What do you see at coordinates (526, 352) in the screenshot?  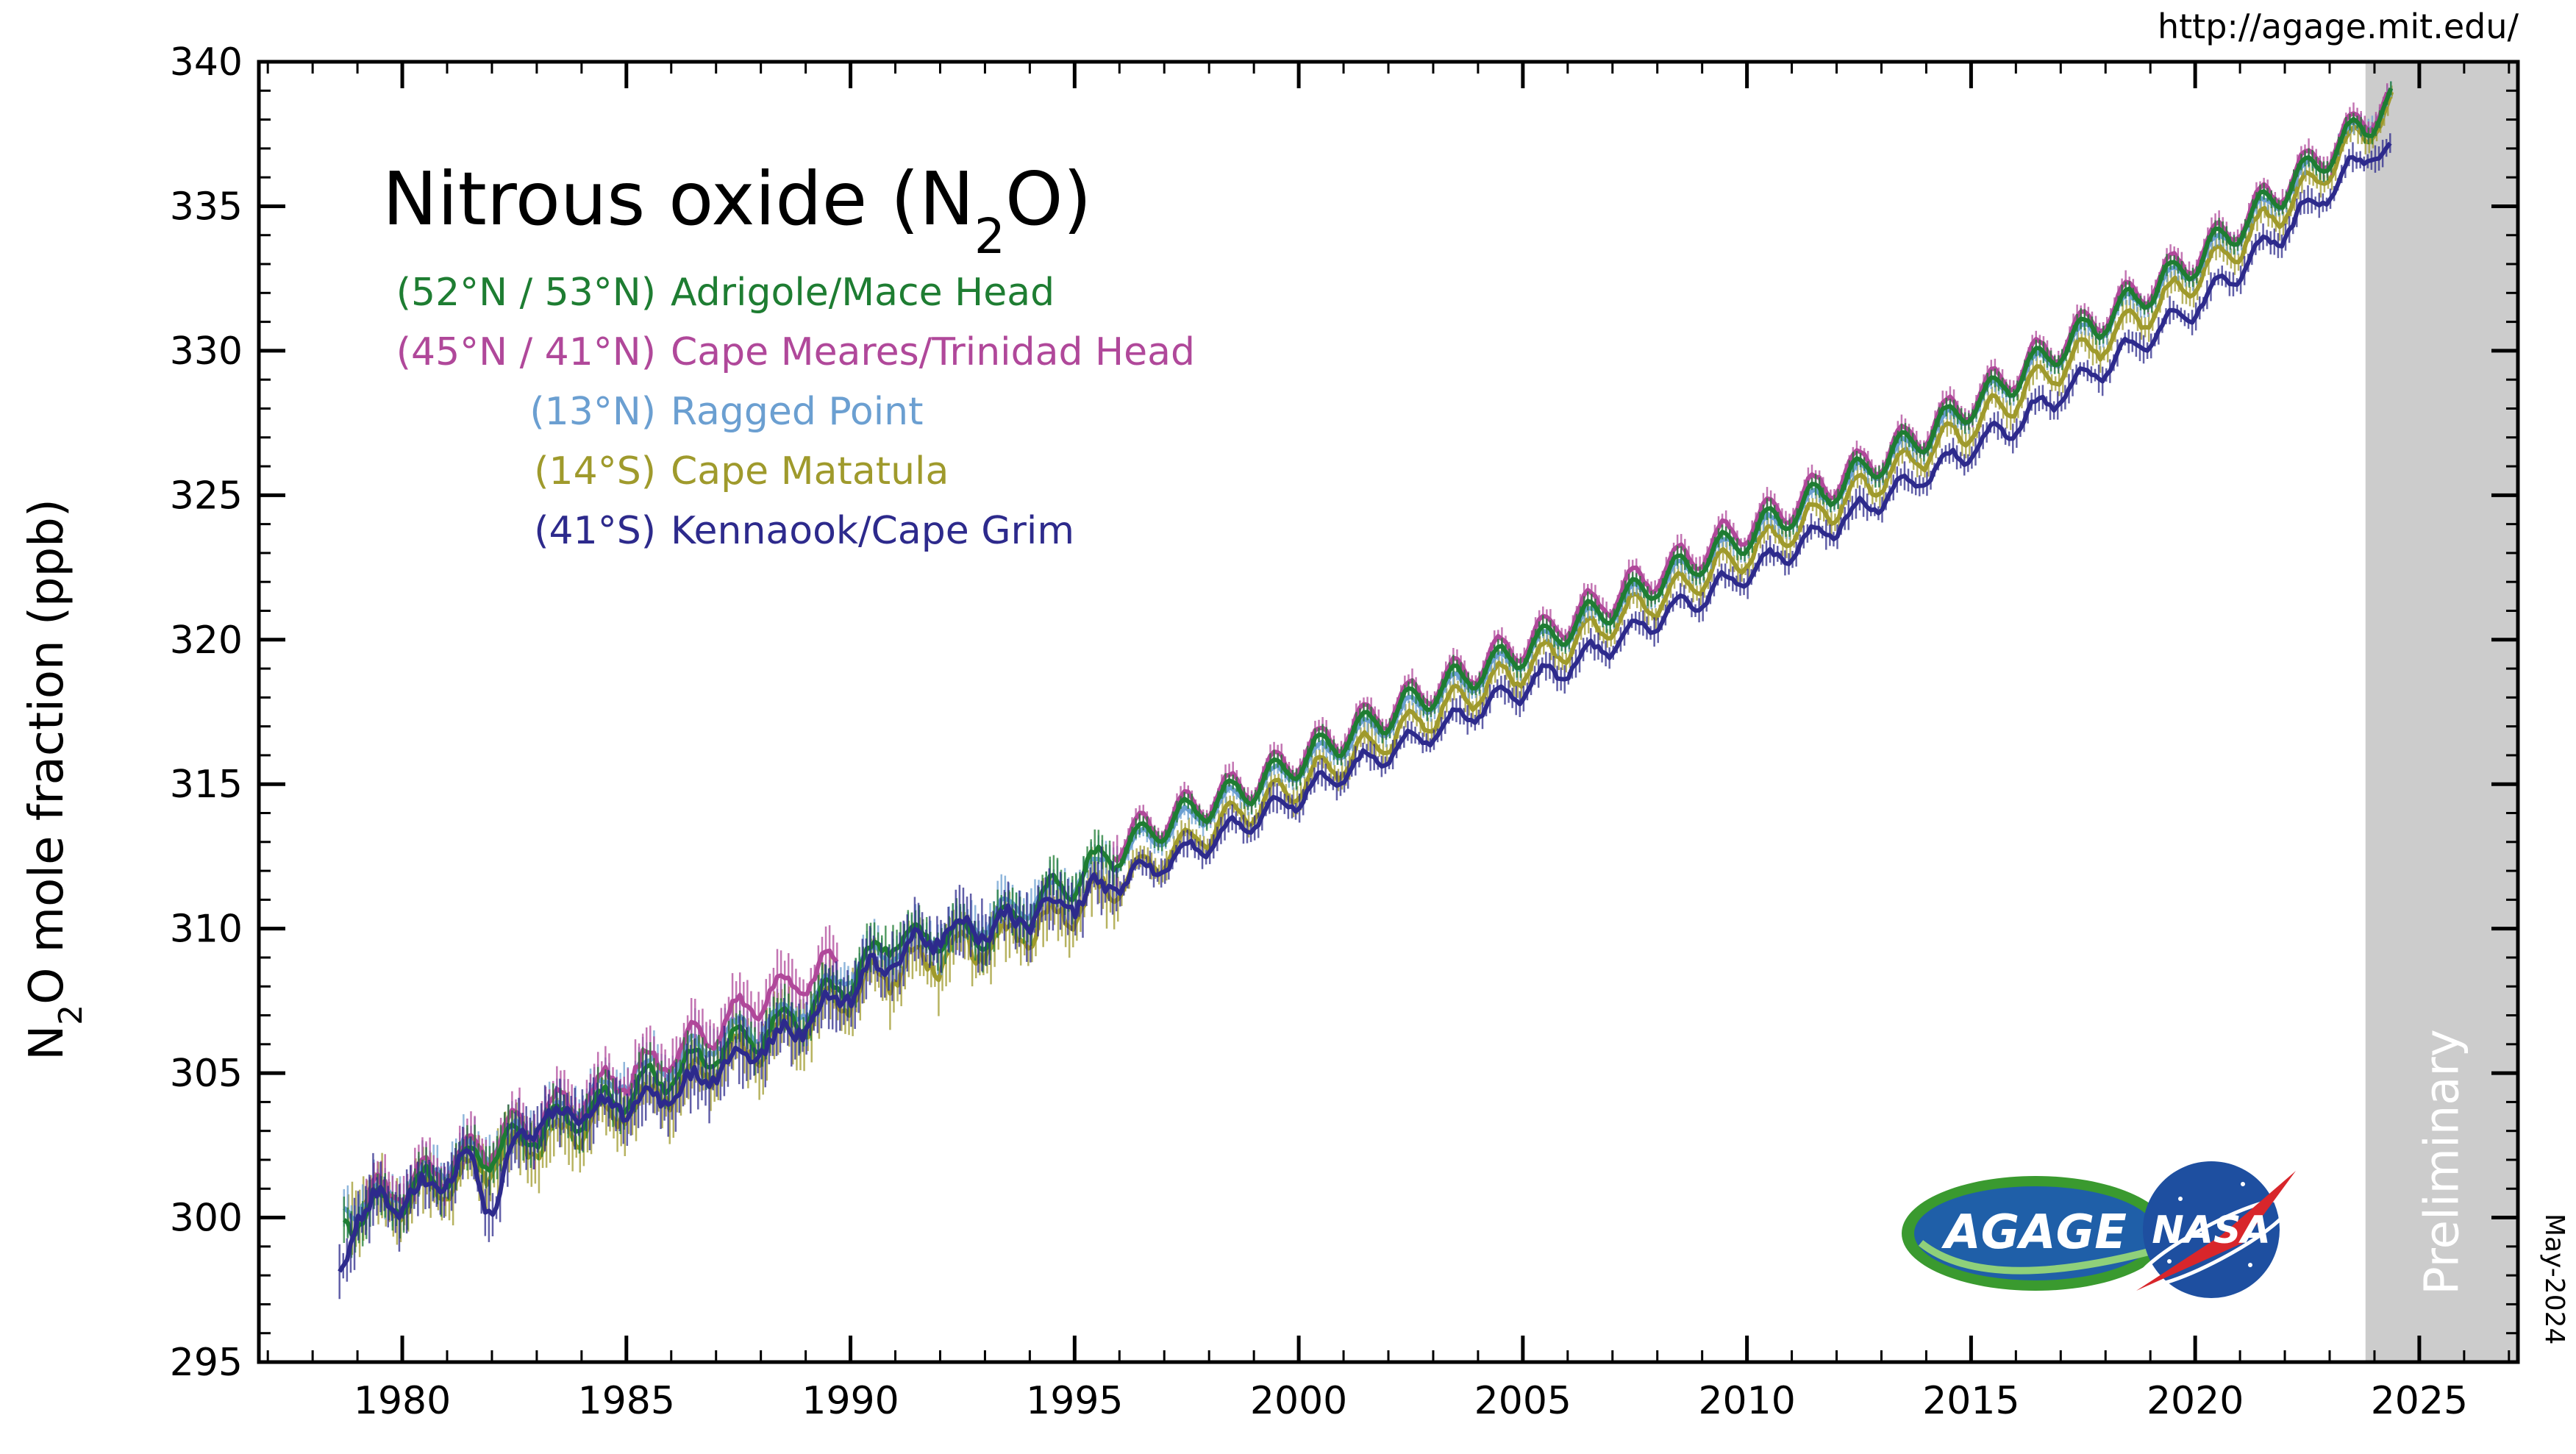 I see `legend-lat-label: (45°N / 41°N)` at bounding box center [526, 352].